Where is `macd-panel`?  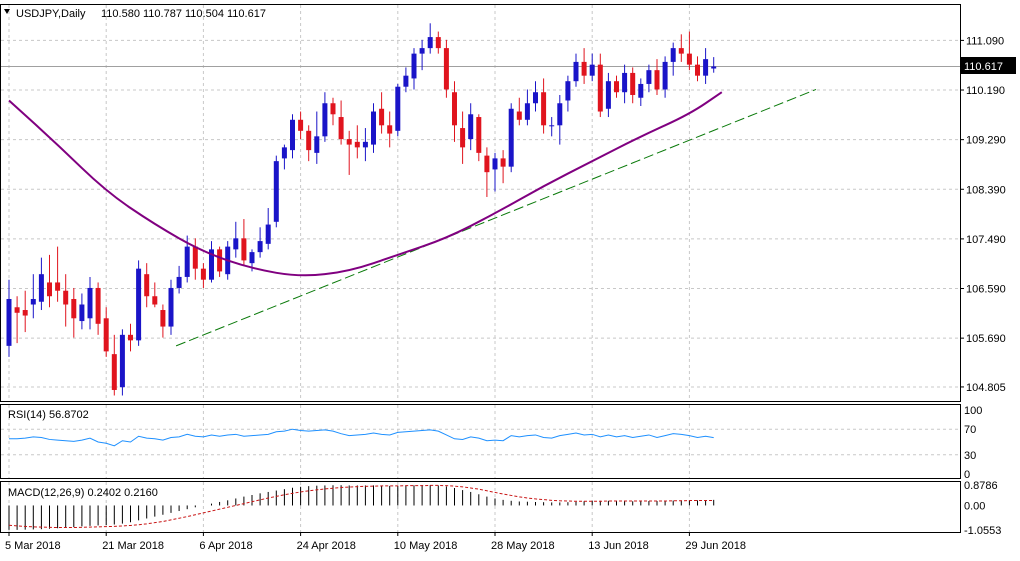
macd-panel is located at coordinates (361, 507).